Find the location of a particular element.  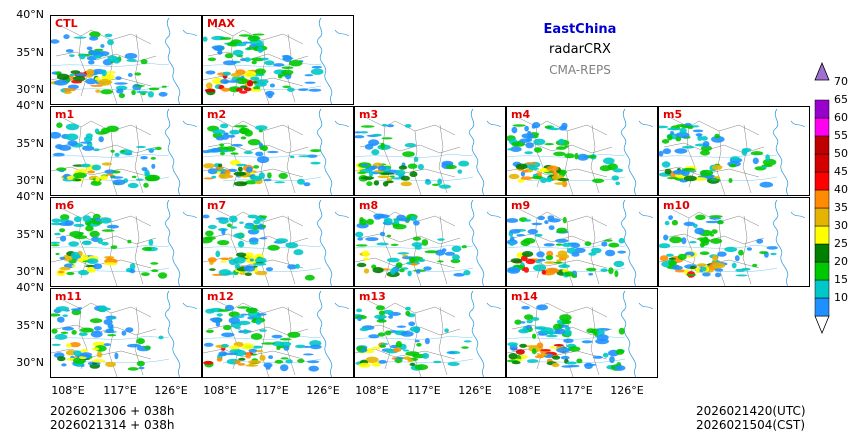

radar-map is located at coordinates (276, 151).